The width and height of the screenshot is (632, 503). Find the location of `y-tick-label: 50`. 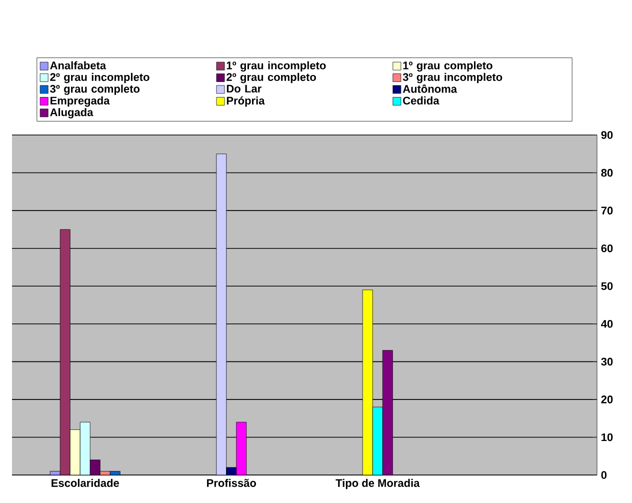

y-tick-label: 50 is located at coordinates (607, 286).